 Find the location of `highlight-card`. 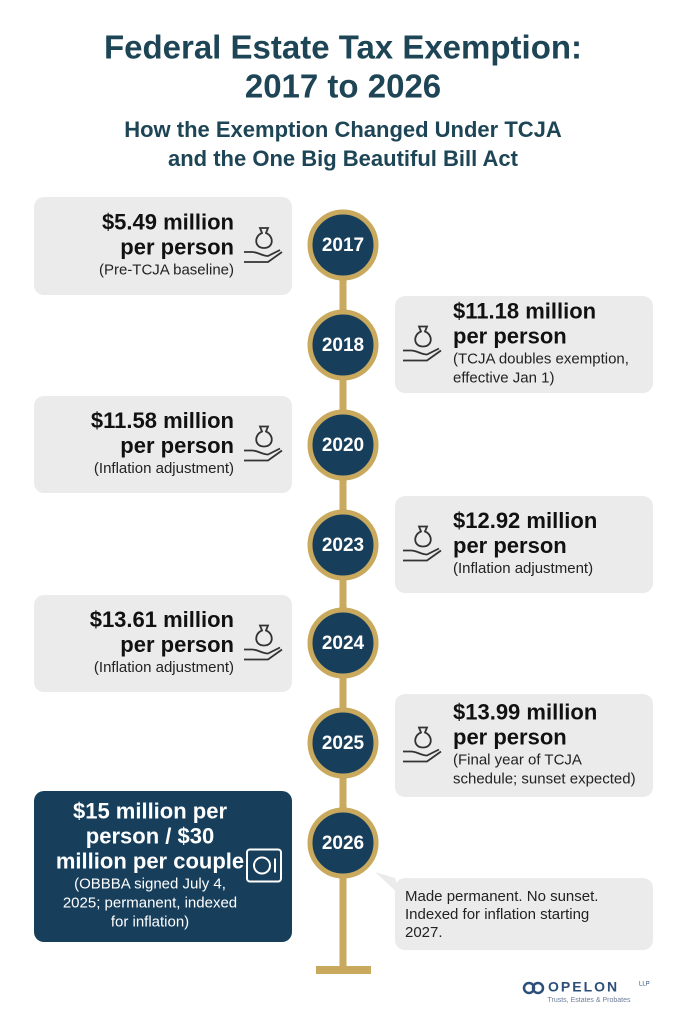

highlight-card is located at coordinates (163, 866).